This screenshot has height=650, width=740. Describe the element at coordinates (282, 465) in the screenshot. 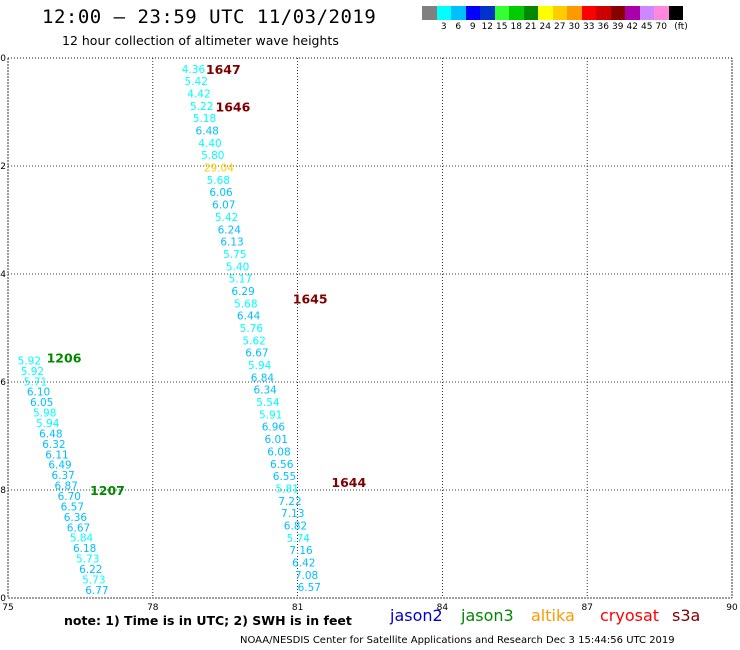

I see `wave-height-value: 6.56` at that location.